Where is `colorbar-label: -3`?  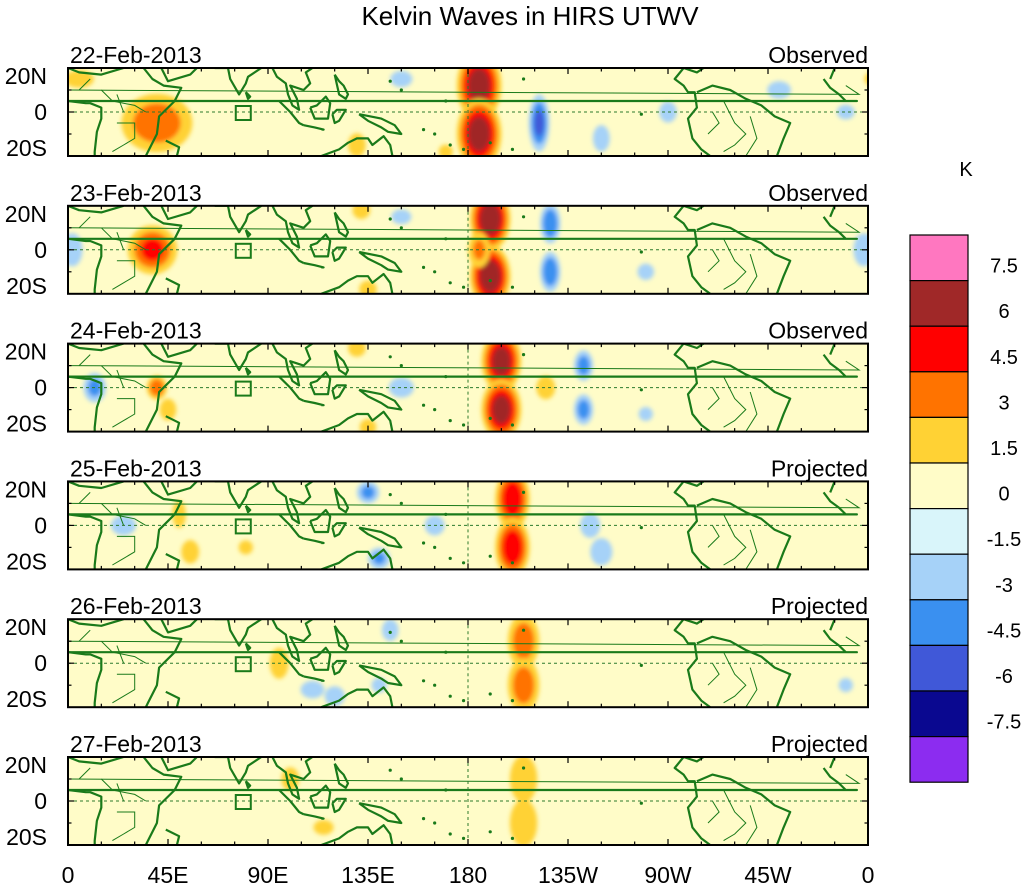 colorbar-label: -3 is located at coordinates (1004, 586).